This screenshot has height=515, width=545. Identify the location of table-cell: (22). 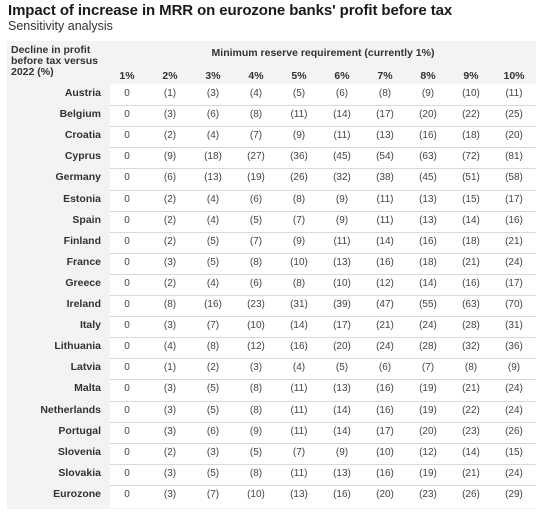
(471, 115).